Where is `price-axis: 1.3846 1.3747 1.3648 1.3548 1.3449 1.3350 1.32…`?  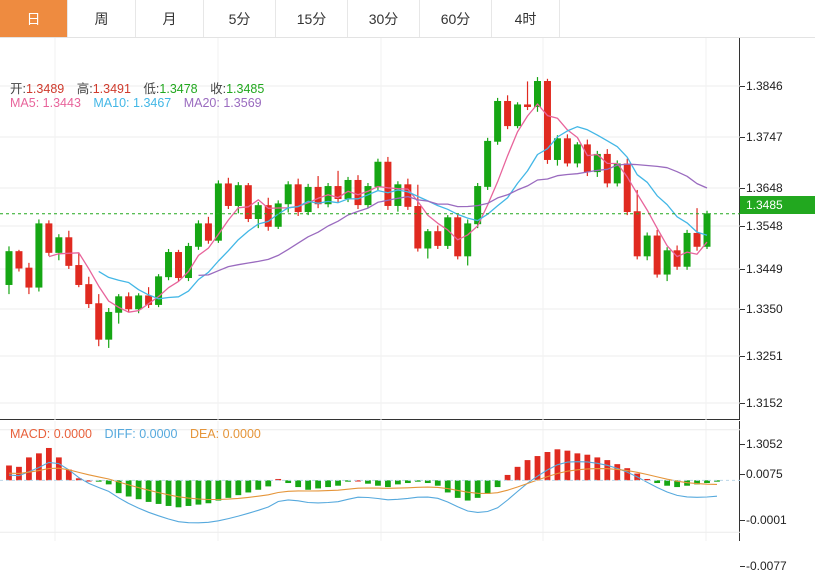
price-axis: 1.3846 1.3747 1.3648 1.3548 1.3449 1.3350 1.32… is located at coordinates (777, 244).